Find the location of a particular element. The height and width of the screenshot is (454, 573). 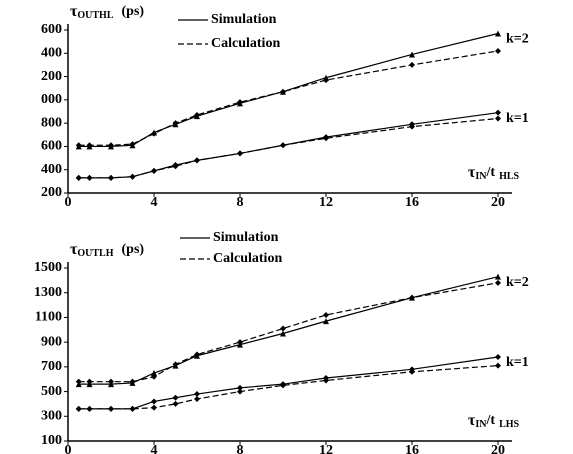

y-tick-label: 000 is located at coordinates (51, 99).